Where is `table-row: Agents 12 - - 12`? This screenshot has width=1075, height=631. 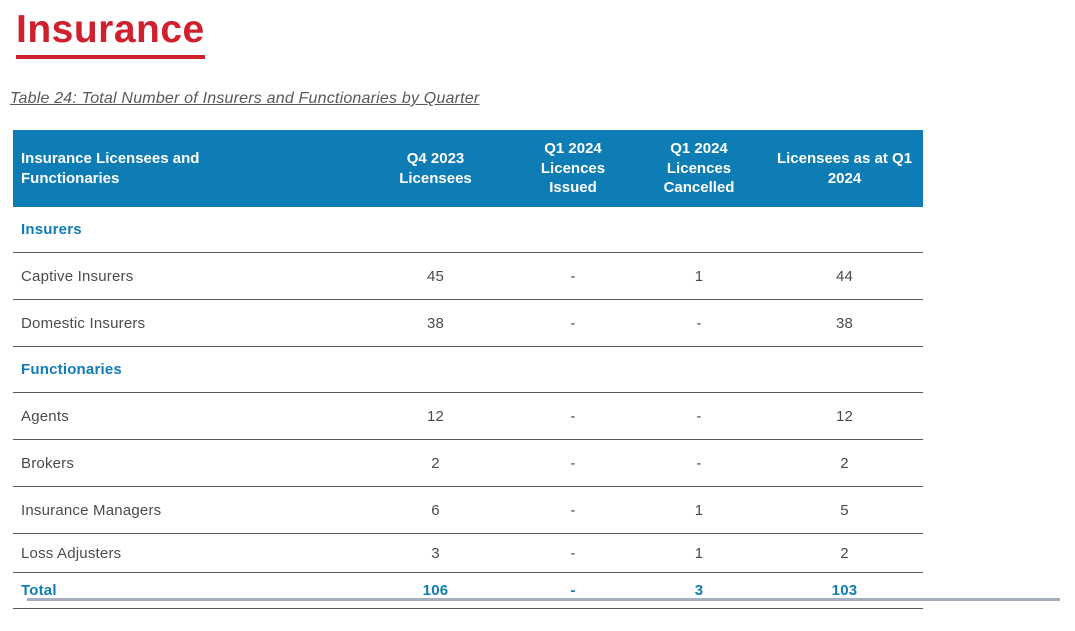
table-row: Agents 12 - - 12 is located at coordinates (468, 416).